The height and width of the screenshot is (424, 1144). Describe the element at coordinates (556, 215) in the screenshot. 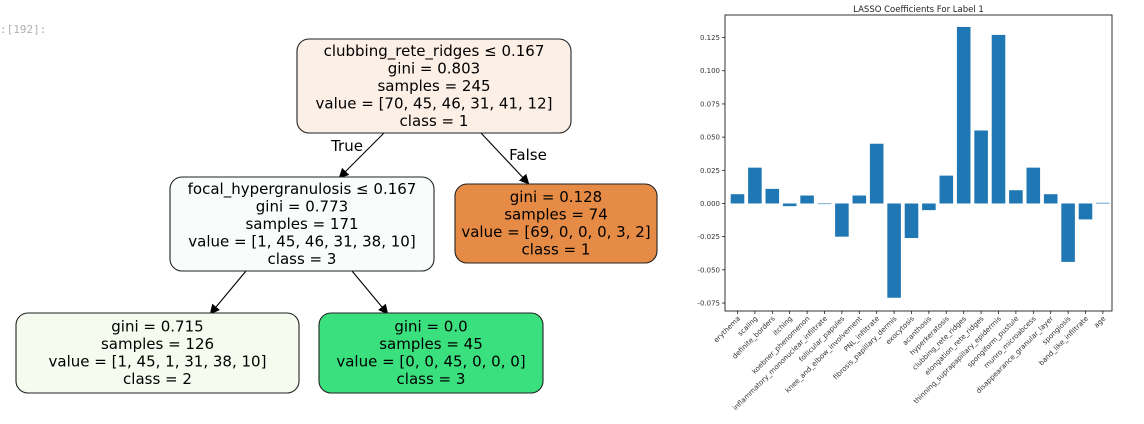

I see `tree-node-line: samples = 74` at that location.